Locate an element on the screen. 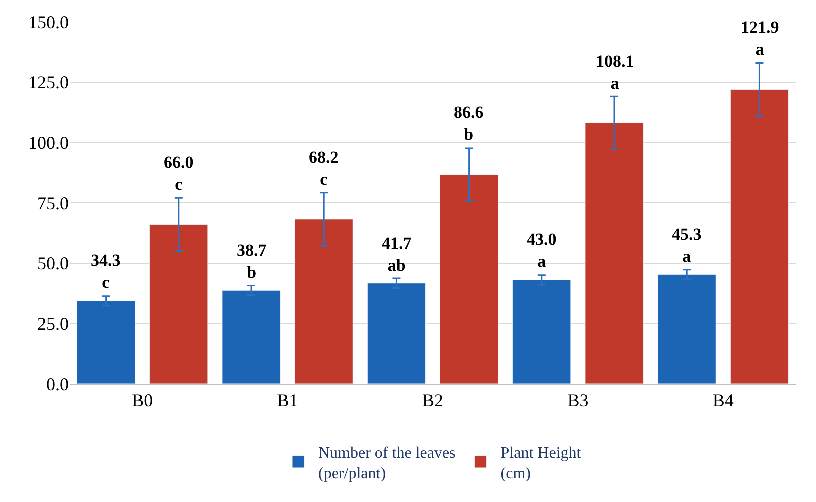 This screenshot has height=502, width=816. data-label: 121.9 a is located at coordinates (760, 39).